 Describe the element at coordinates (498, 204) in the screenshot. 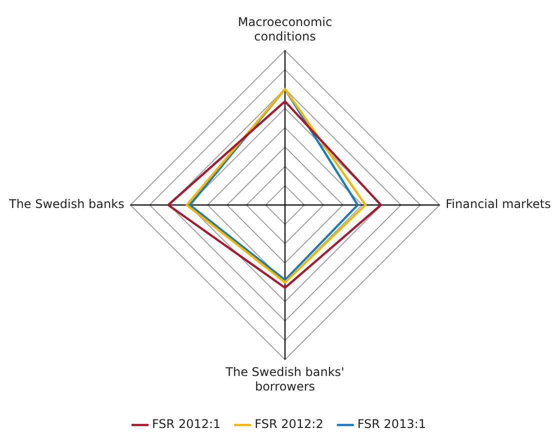

I see `spoke-label: Financial markets` at that location.